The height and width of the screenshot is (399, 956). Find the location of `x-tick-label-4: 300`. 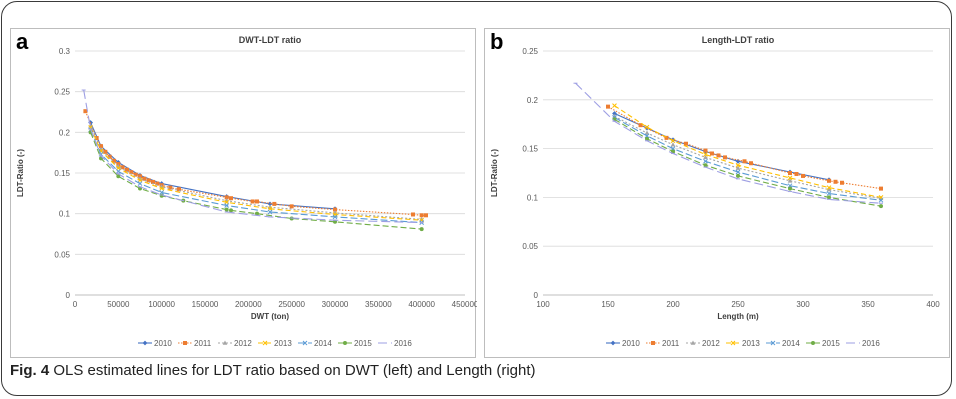

x-tick-label-4: 300 is located at coordinates (803, 304).